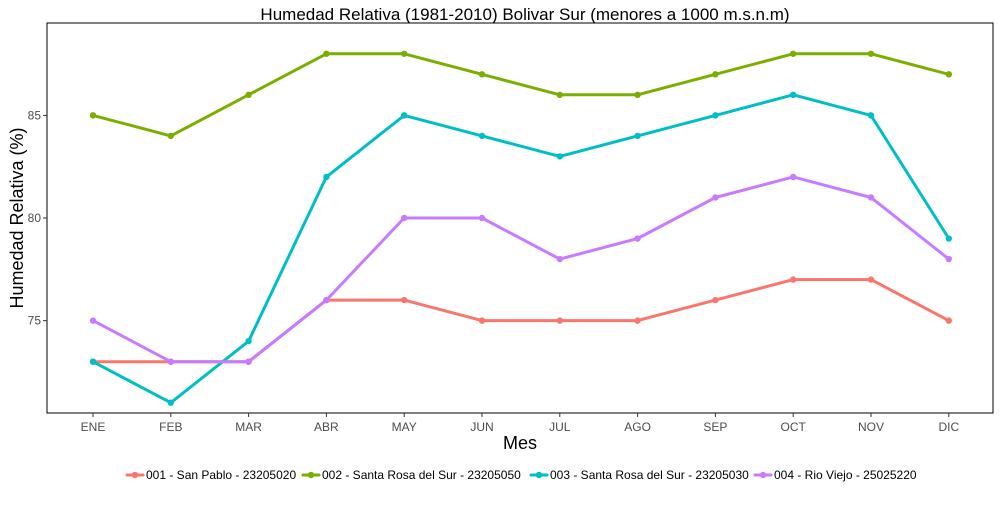 This screenshot has height=505, width=1000. Describe the element at coordinates (35, 115) in the screenshot. I see `y-tick-label: 85` at that location.